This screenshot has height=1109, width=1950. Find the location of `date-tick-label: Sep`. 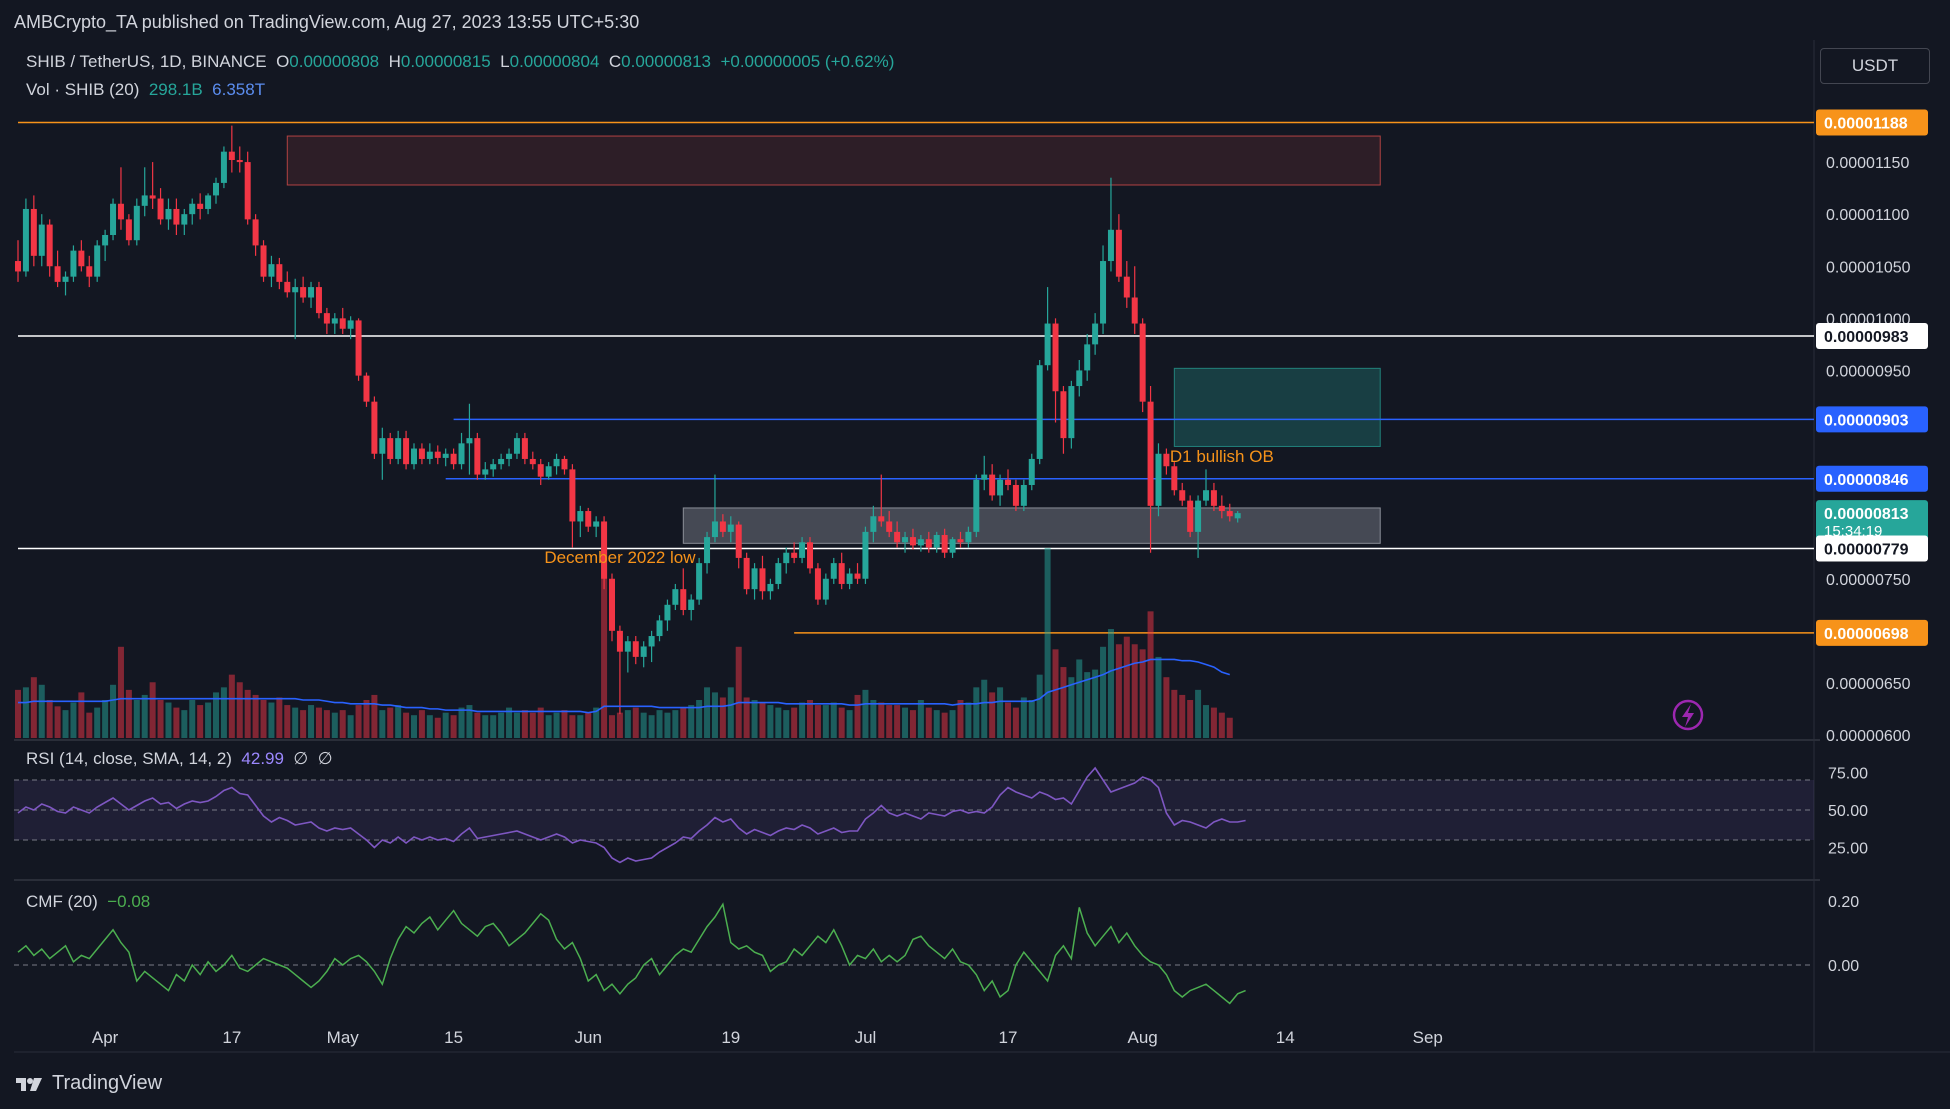

date-tick-label: Sep is located at coordinates (1428, 1037).